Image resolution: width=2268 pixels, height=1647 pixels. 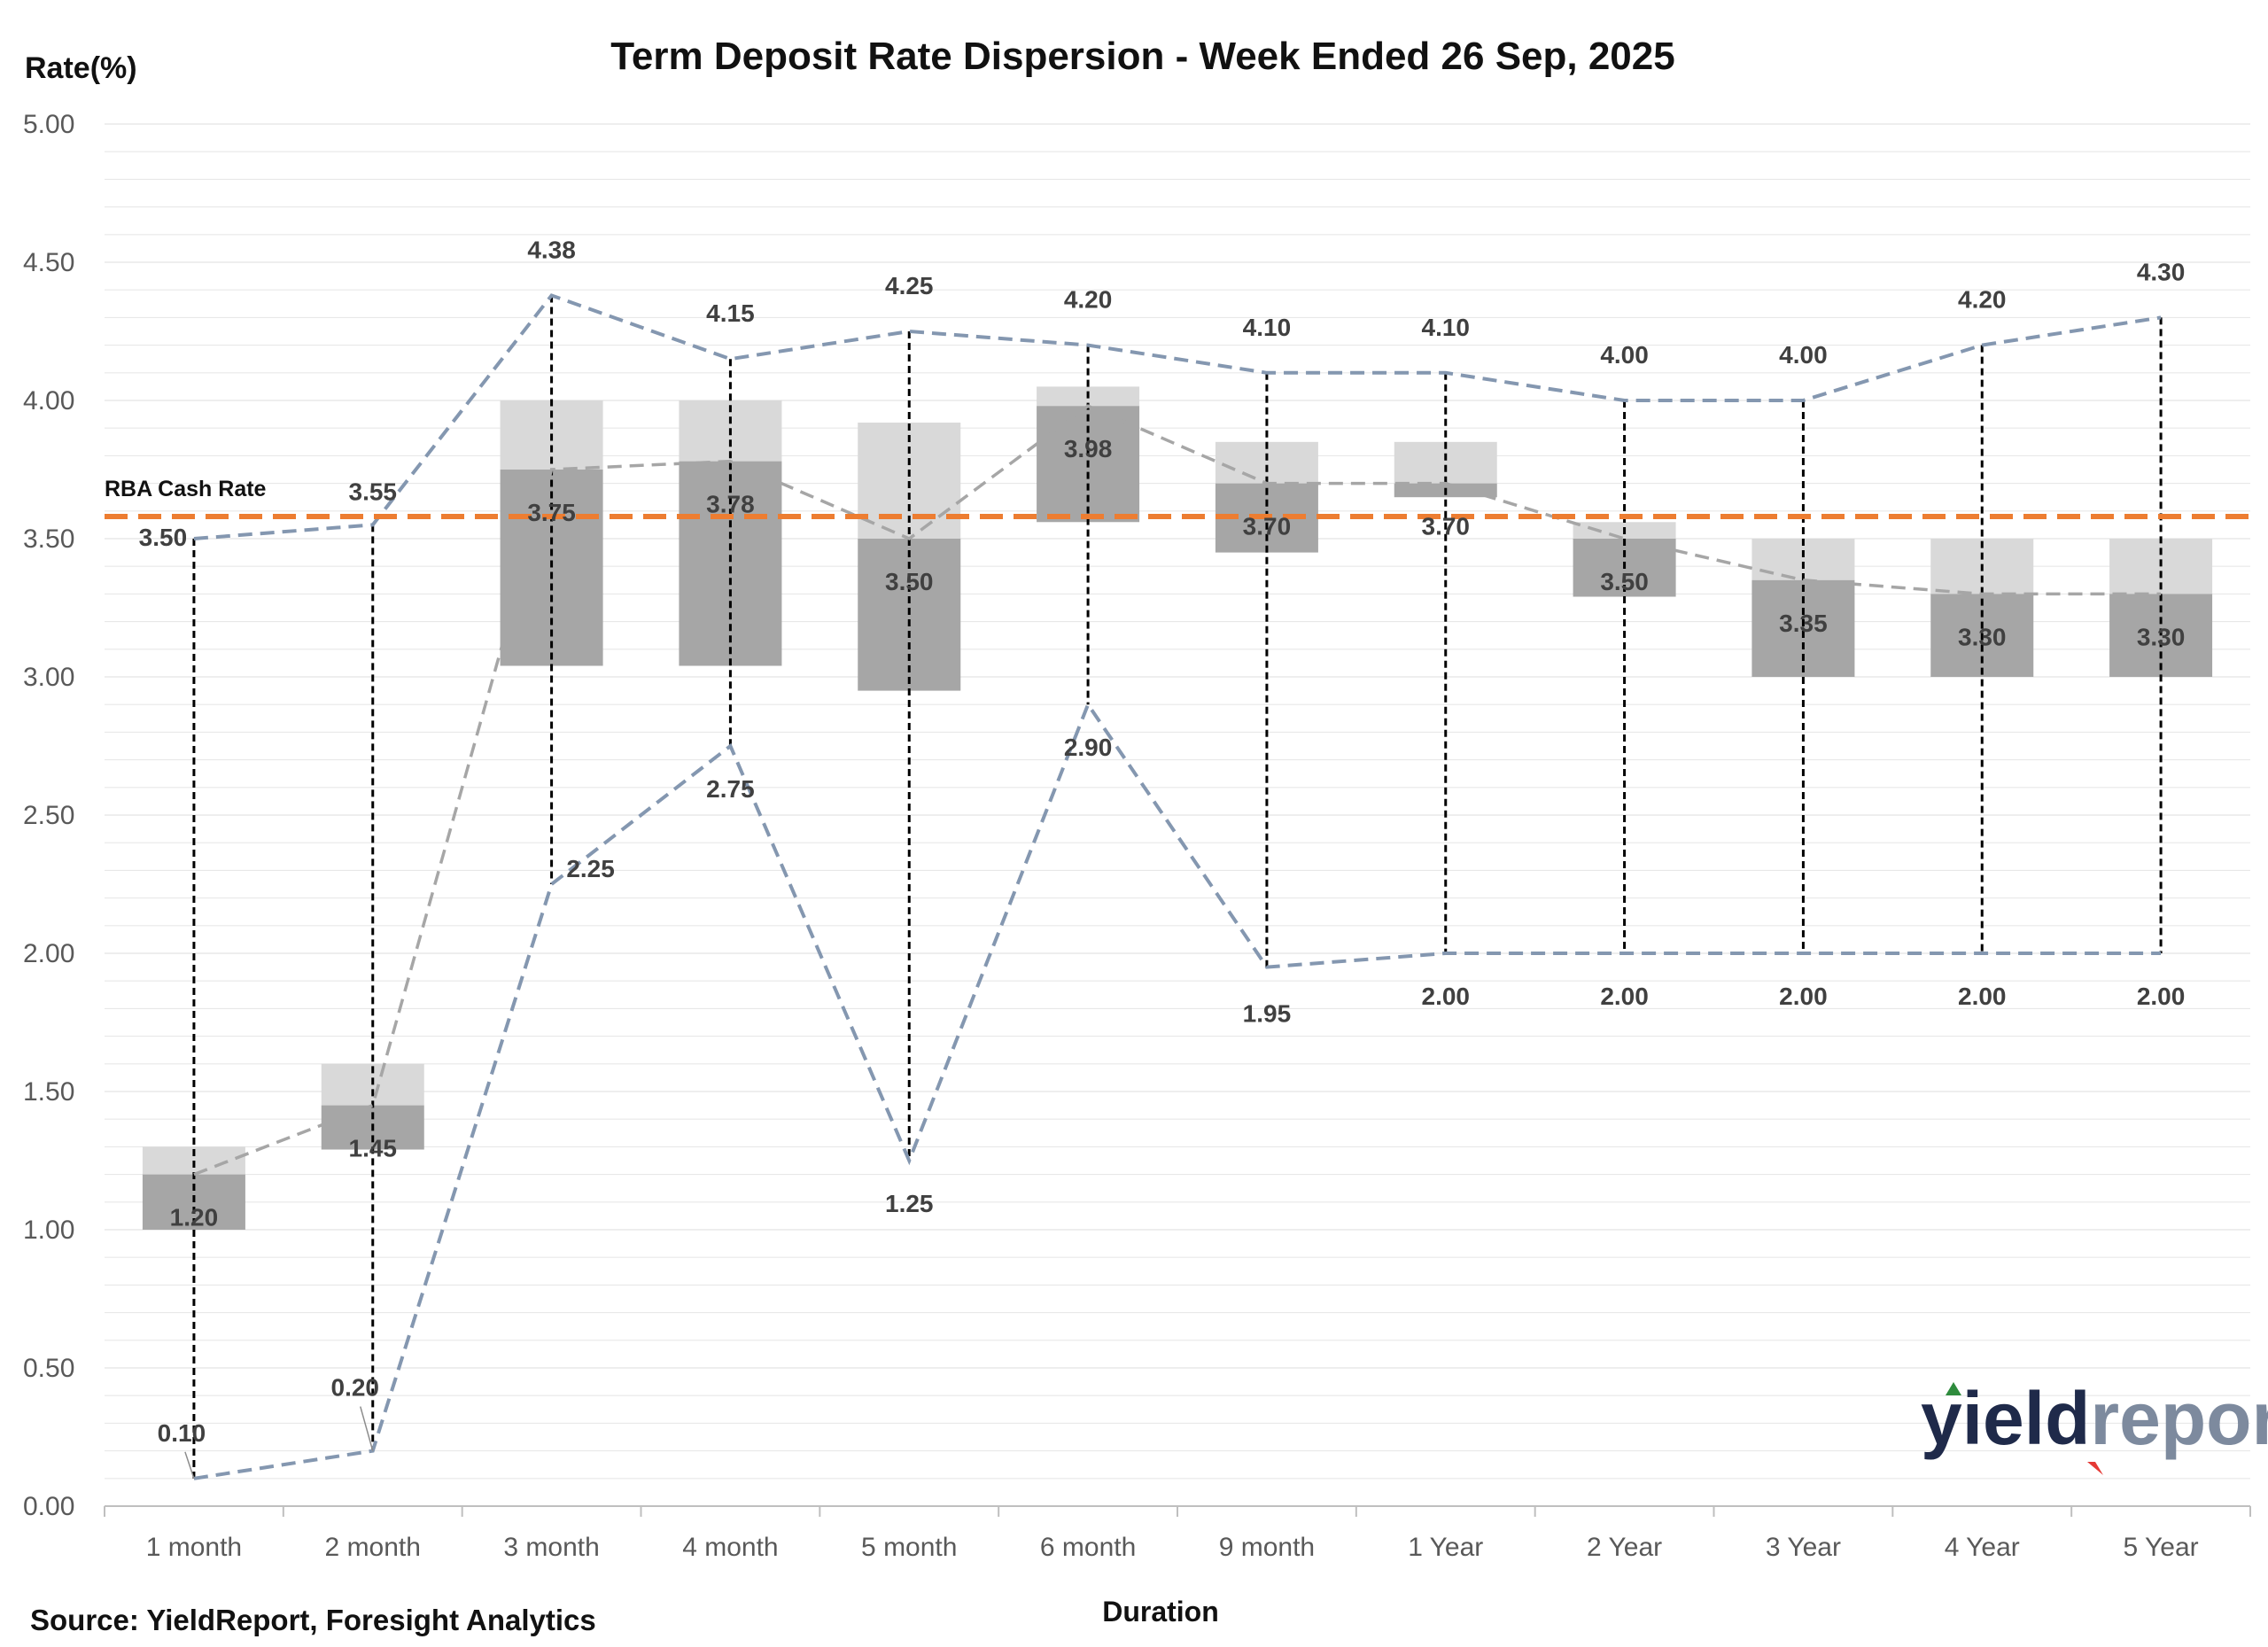 What do you see at coordinates (1954, 1388) in the screenshot?
I see `up-arrow-icon` at bounding box center [1954, 1388].